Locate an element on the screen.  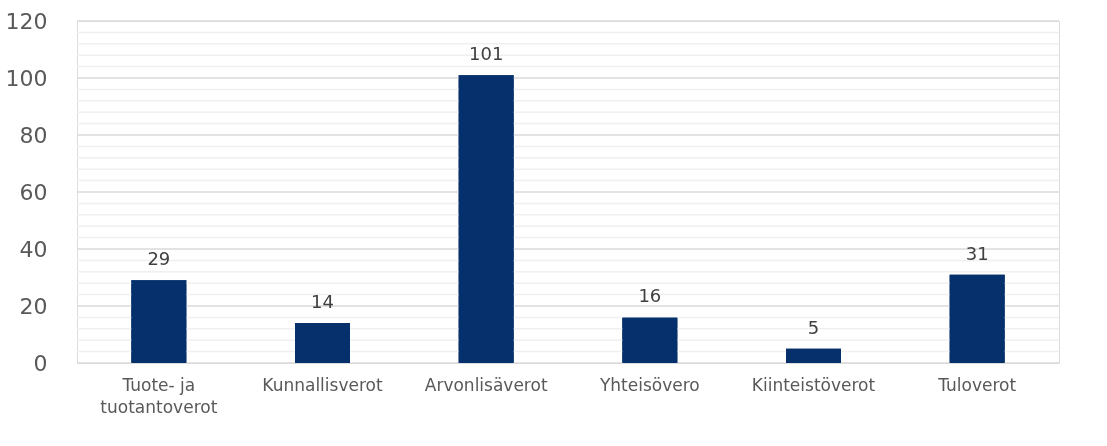
data-label: 5 is located at coordinates (813, 327).